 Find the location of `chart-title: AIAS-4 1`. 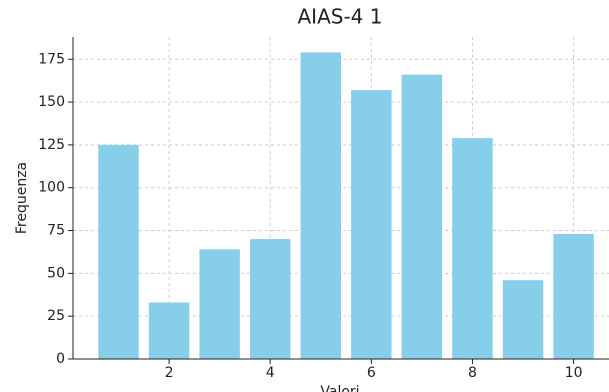

chart-title: AIAS-4 1 is located at coordinates (340, 17).